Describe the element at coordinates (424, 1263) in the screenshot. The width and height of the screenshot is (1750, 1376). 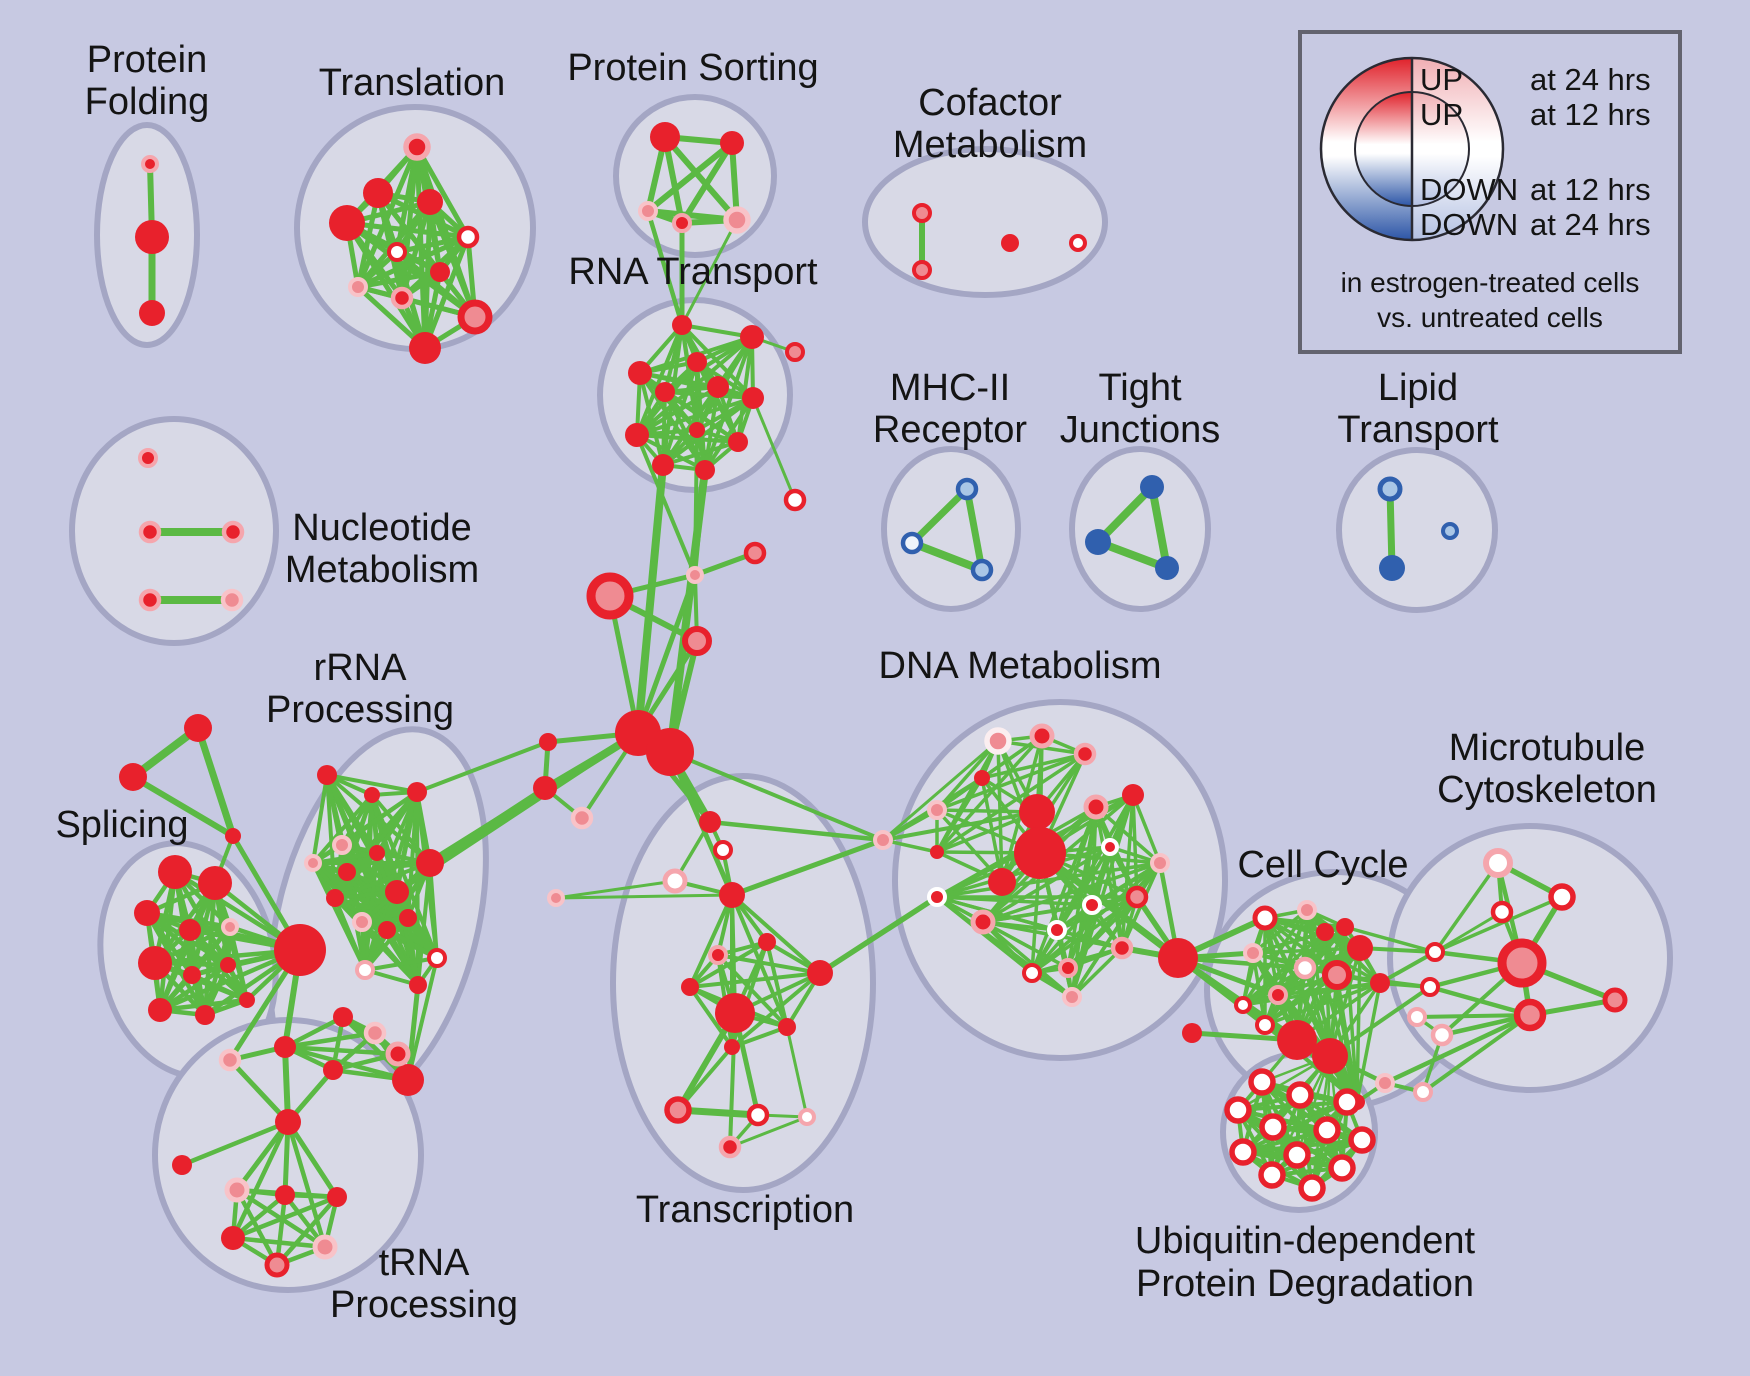
I see `cluster-label-trna-processing: tRNA` at that location.